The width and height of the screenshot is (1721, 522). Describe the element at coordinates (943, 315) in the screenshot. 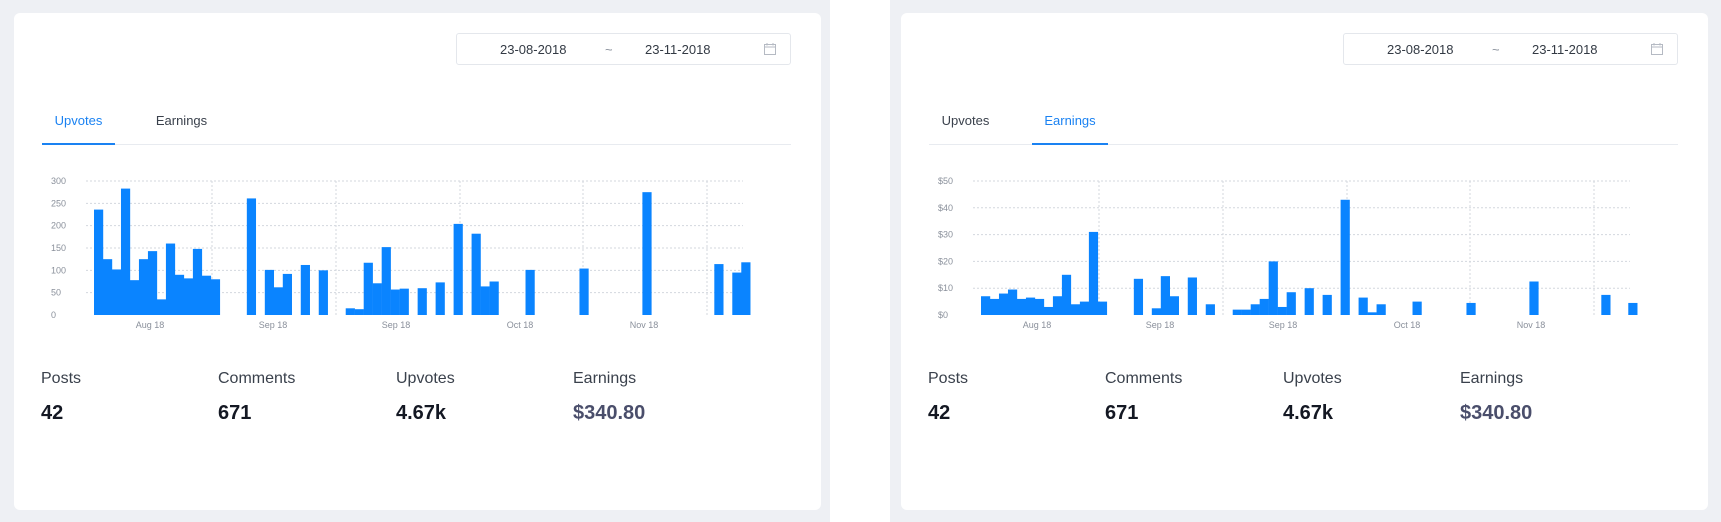

I see `y-tick-label: $0` at that location.